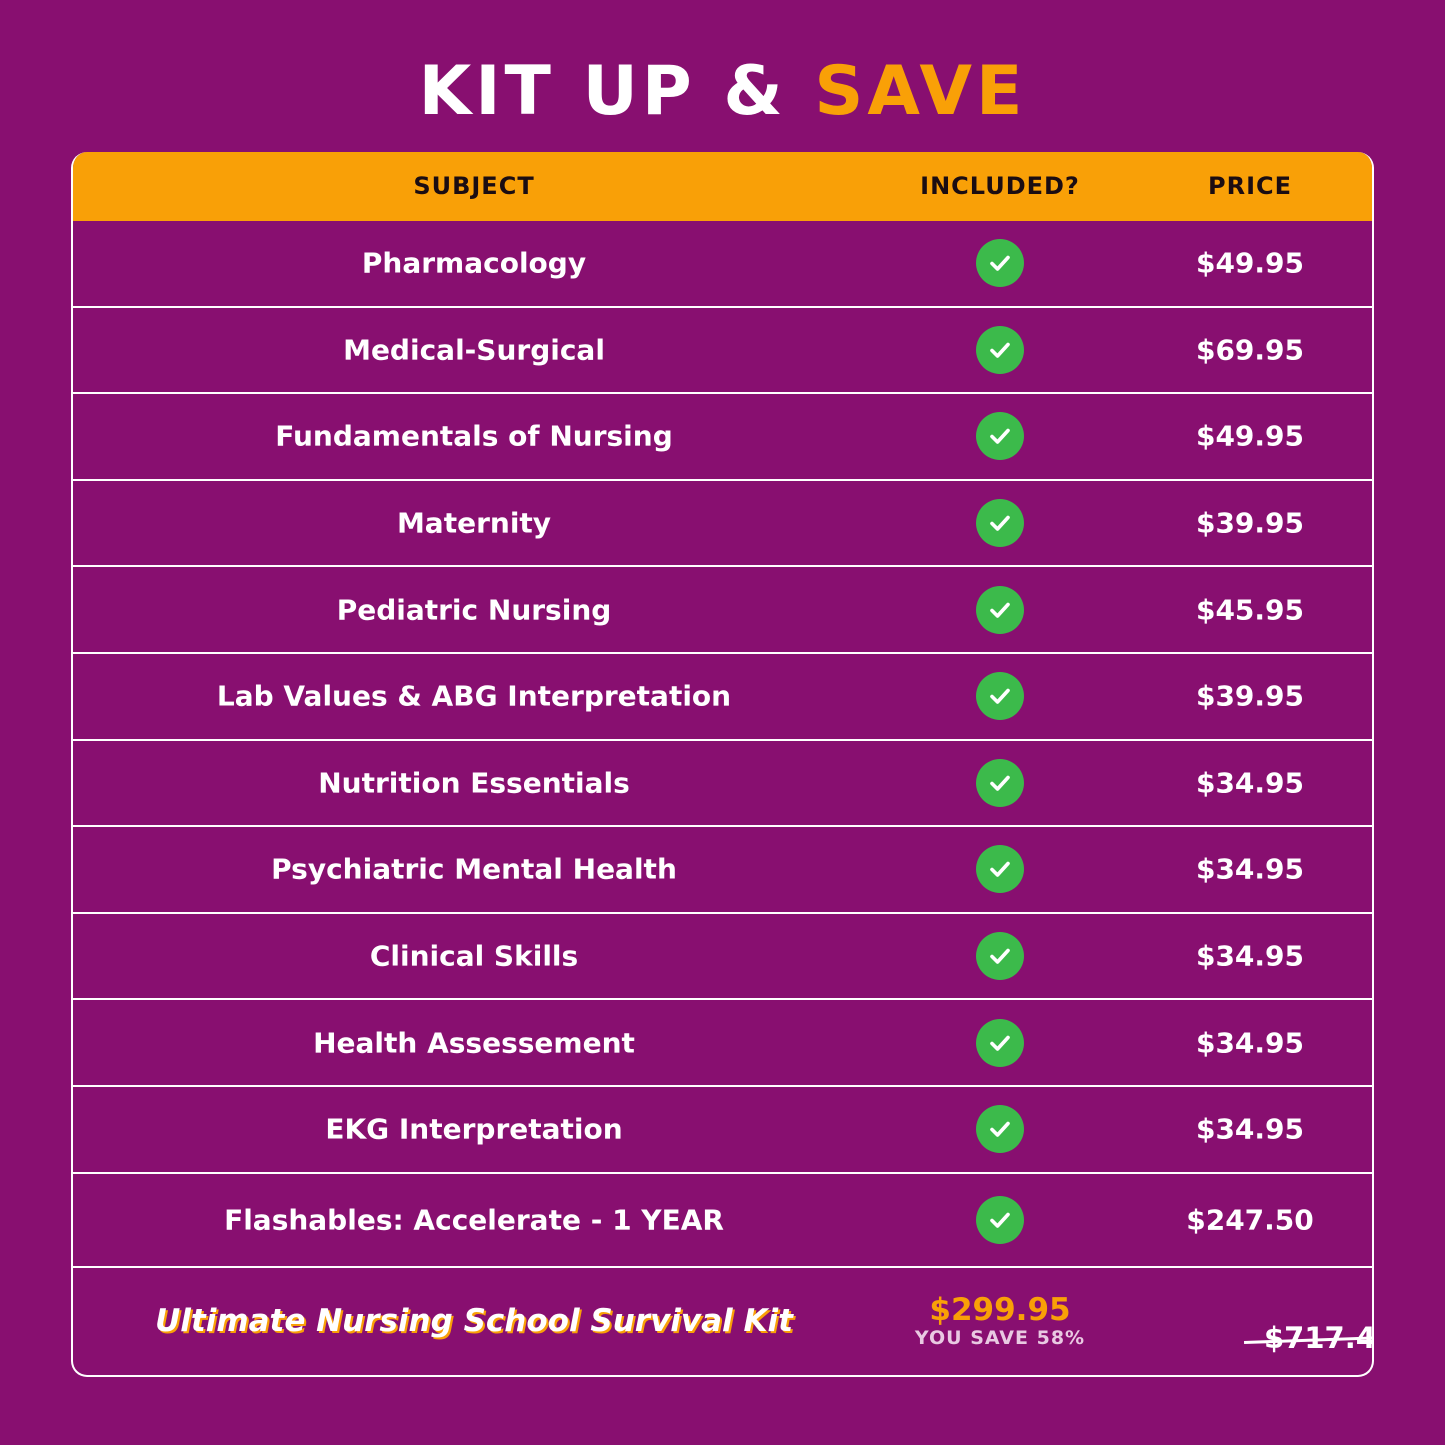  I want to click on table-row: Lab Values & ABG Interpretation $39.95, so click(722, 697).